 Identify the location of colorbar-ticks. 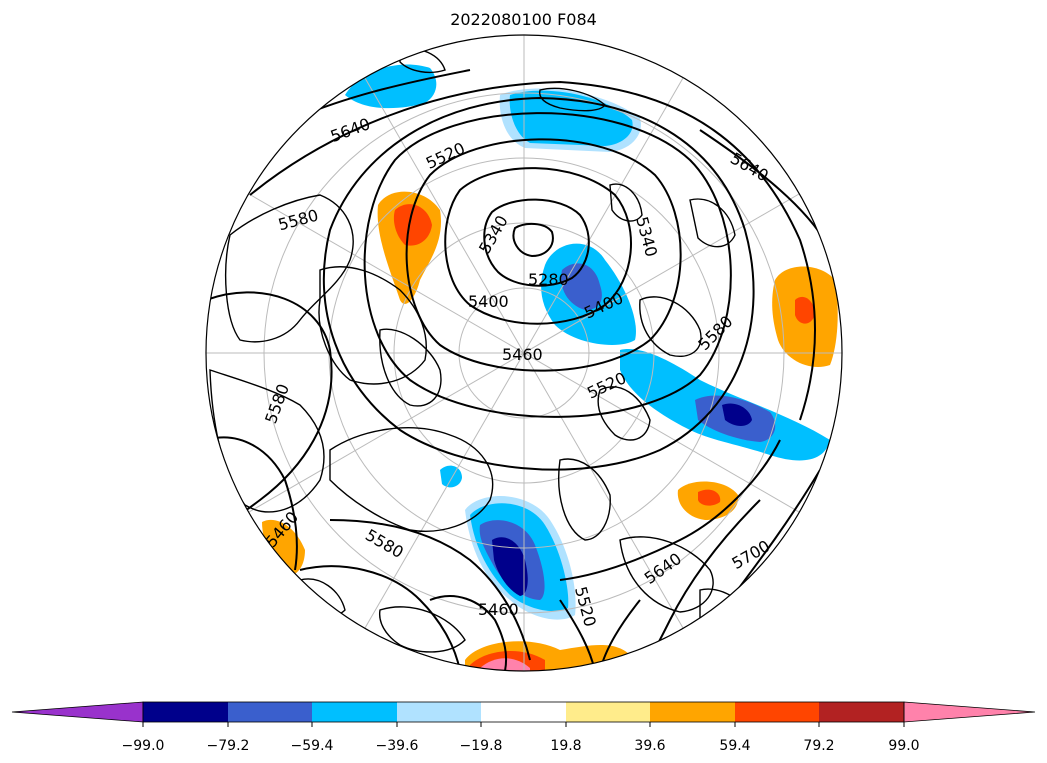
(523, 724).